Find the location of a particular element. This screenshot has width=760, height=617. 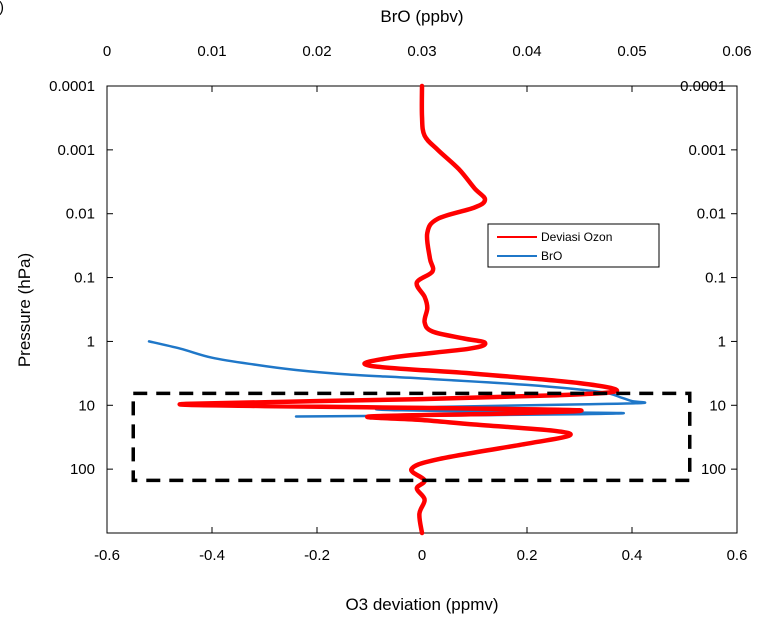

figure-label: ) is located at coordinates (2, 8).